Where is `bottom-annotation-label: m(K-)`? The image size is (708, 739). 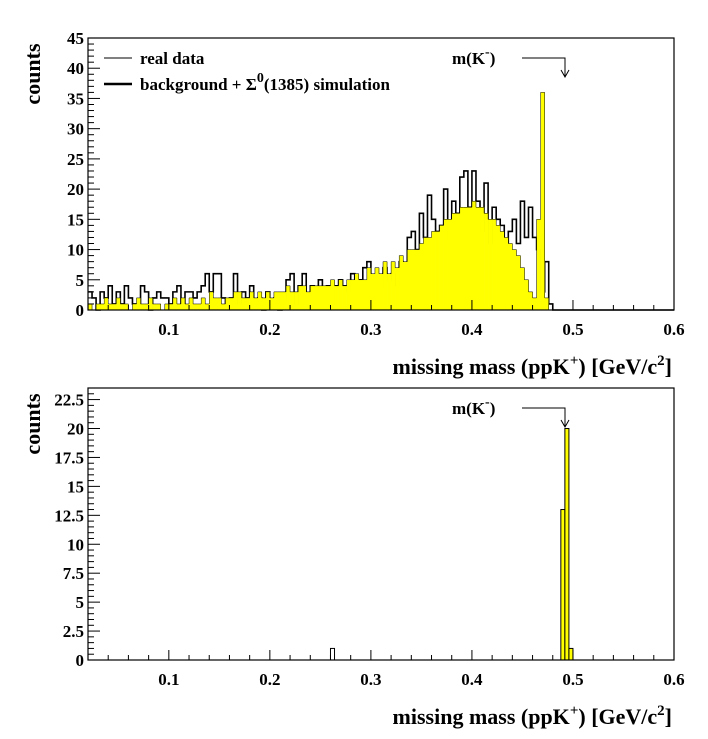
bottom-annotation-label: m(K-) is located at coordinates (473, 406).